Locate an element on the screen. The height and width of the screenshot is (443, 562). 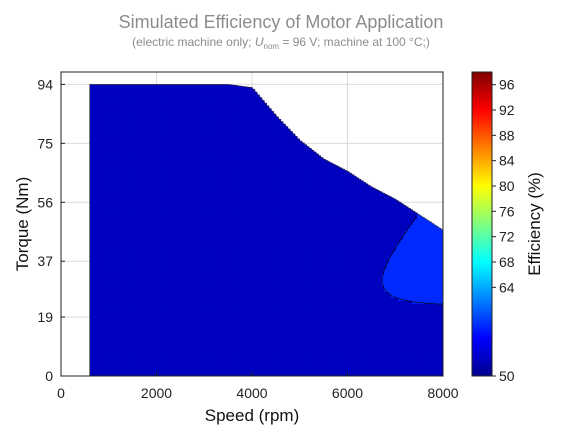
subtitle-prefix: (electric machine only; is located at coordinates (193, 42).